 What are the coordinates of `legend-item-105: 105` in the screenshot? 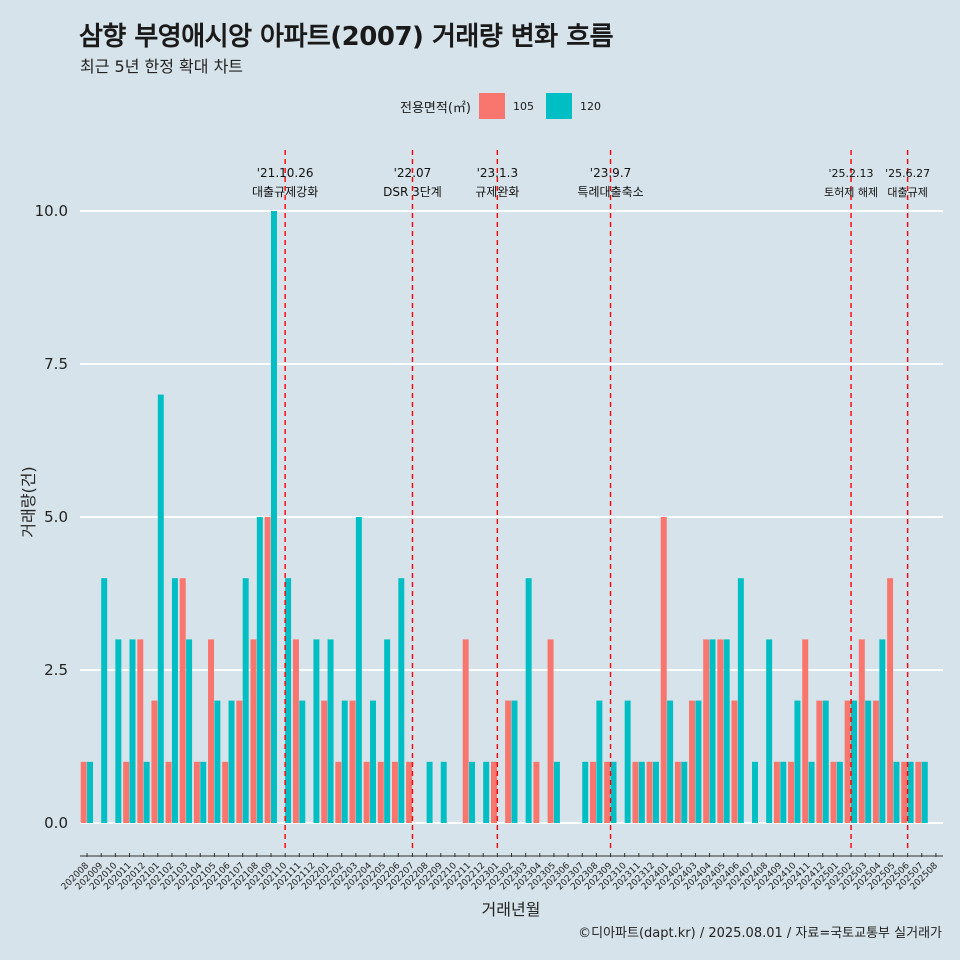 It's located at (506, 106).